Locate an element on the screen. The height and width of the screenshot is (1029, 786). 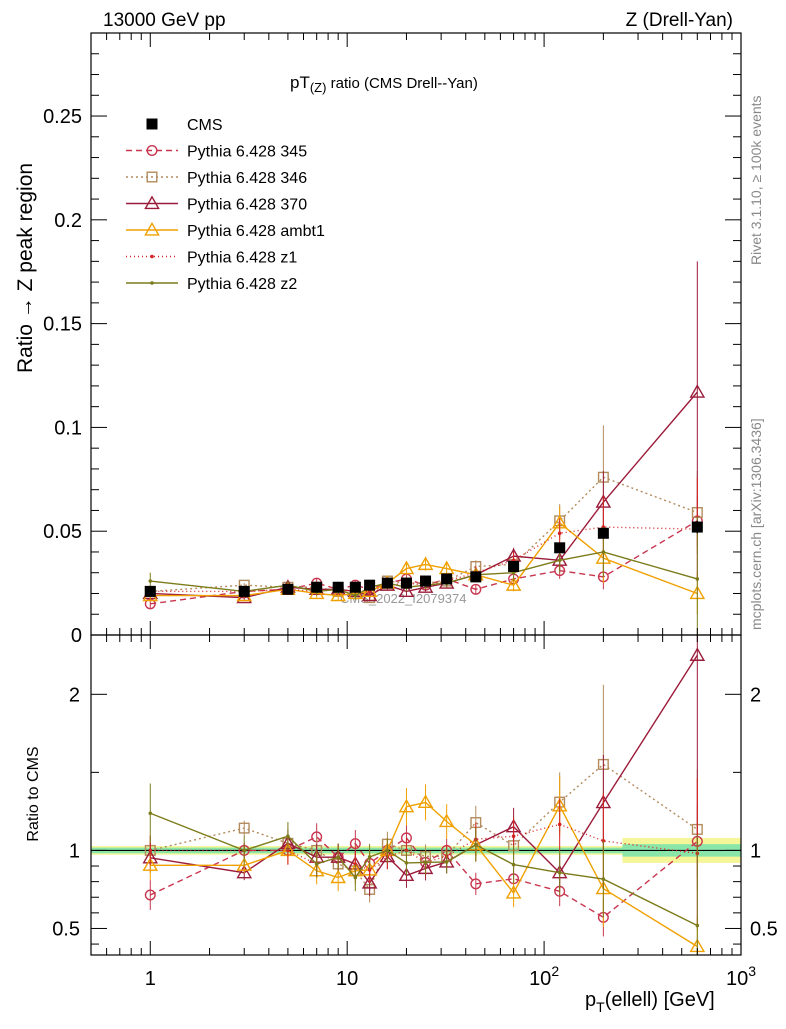
cms-data is located at coordinates (423, 558).